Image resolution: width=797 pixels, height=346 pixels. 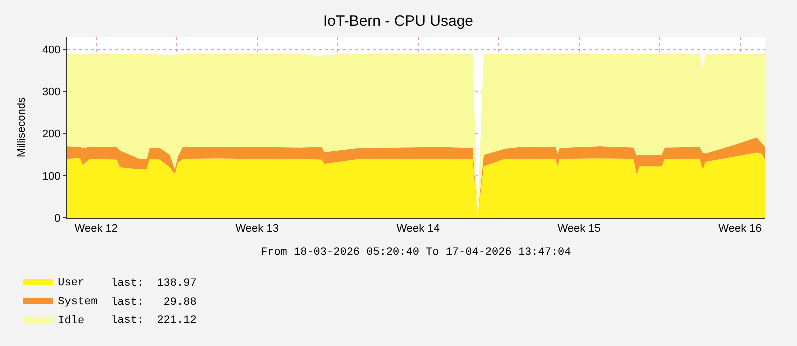 What do you see at coordinates (418, 229) in the screenshot?
I see `x-tick-label: Week 14` at bounding box center [418, 229].